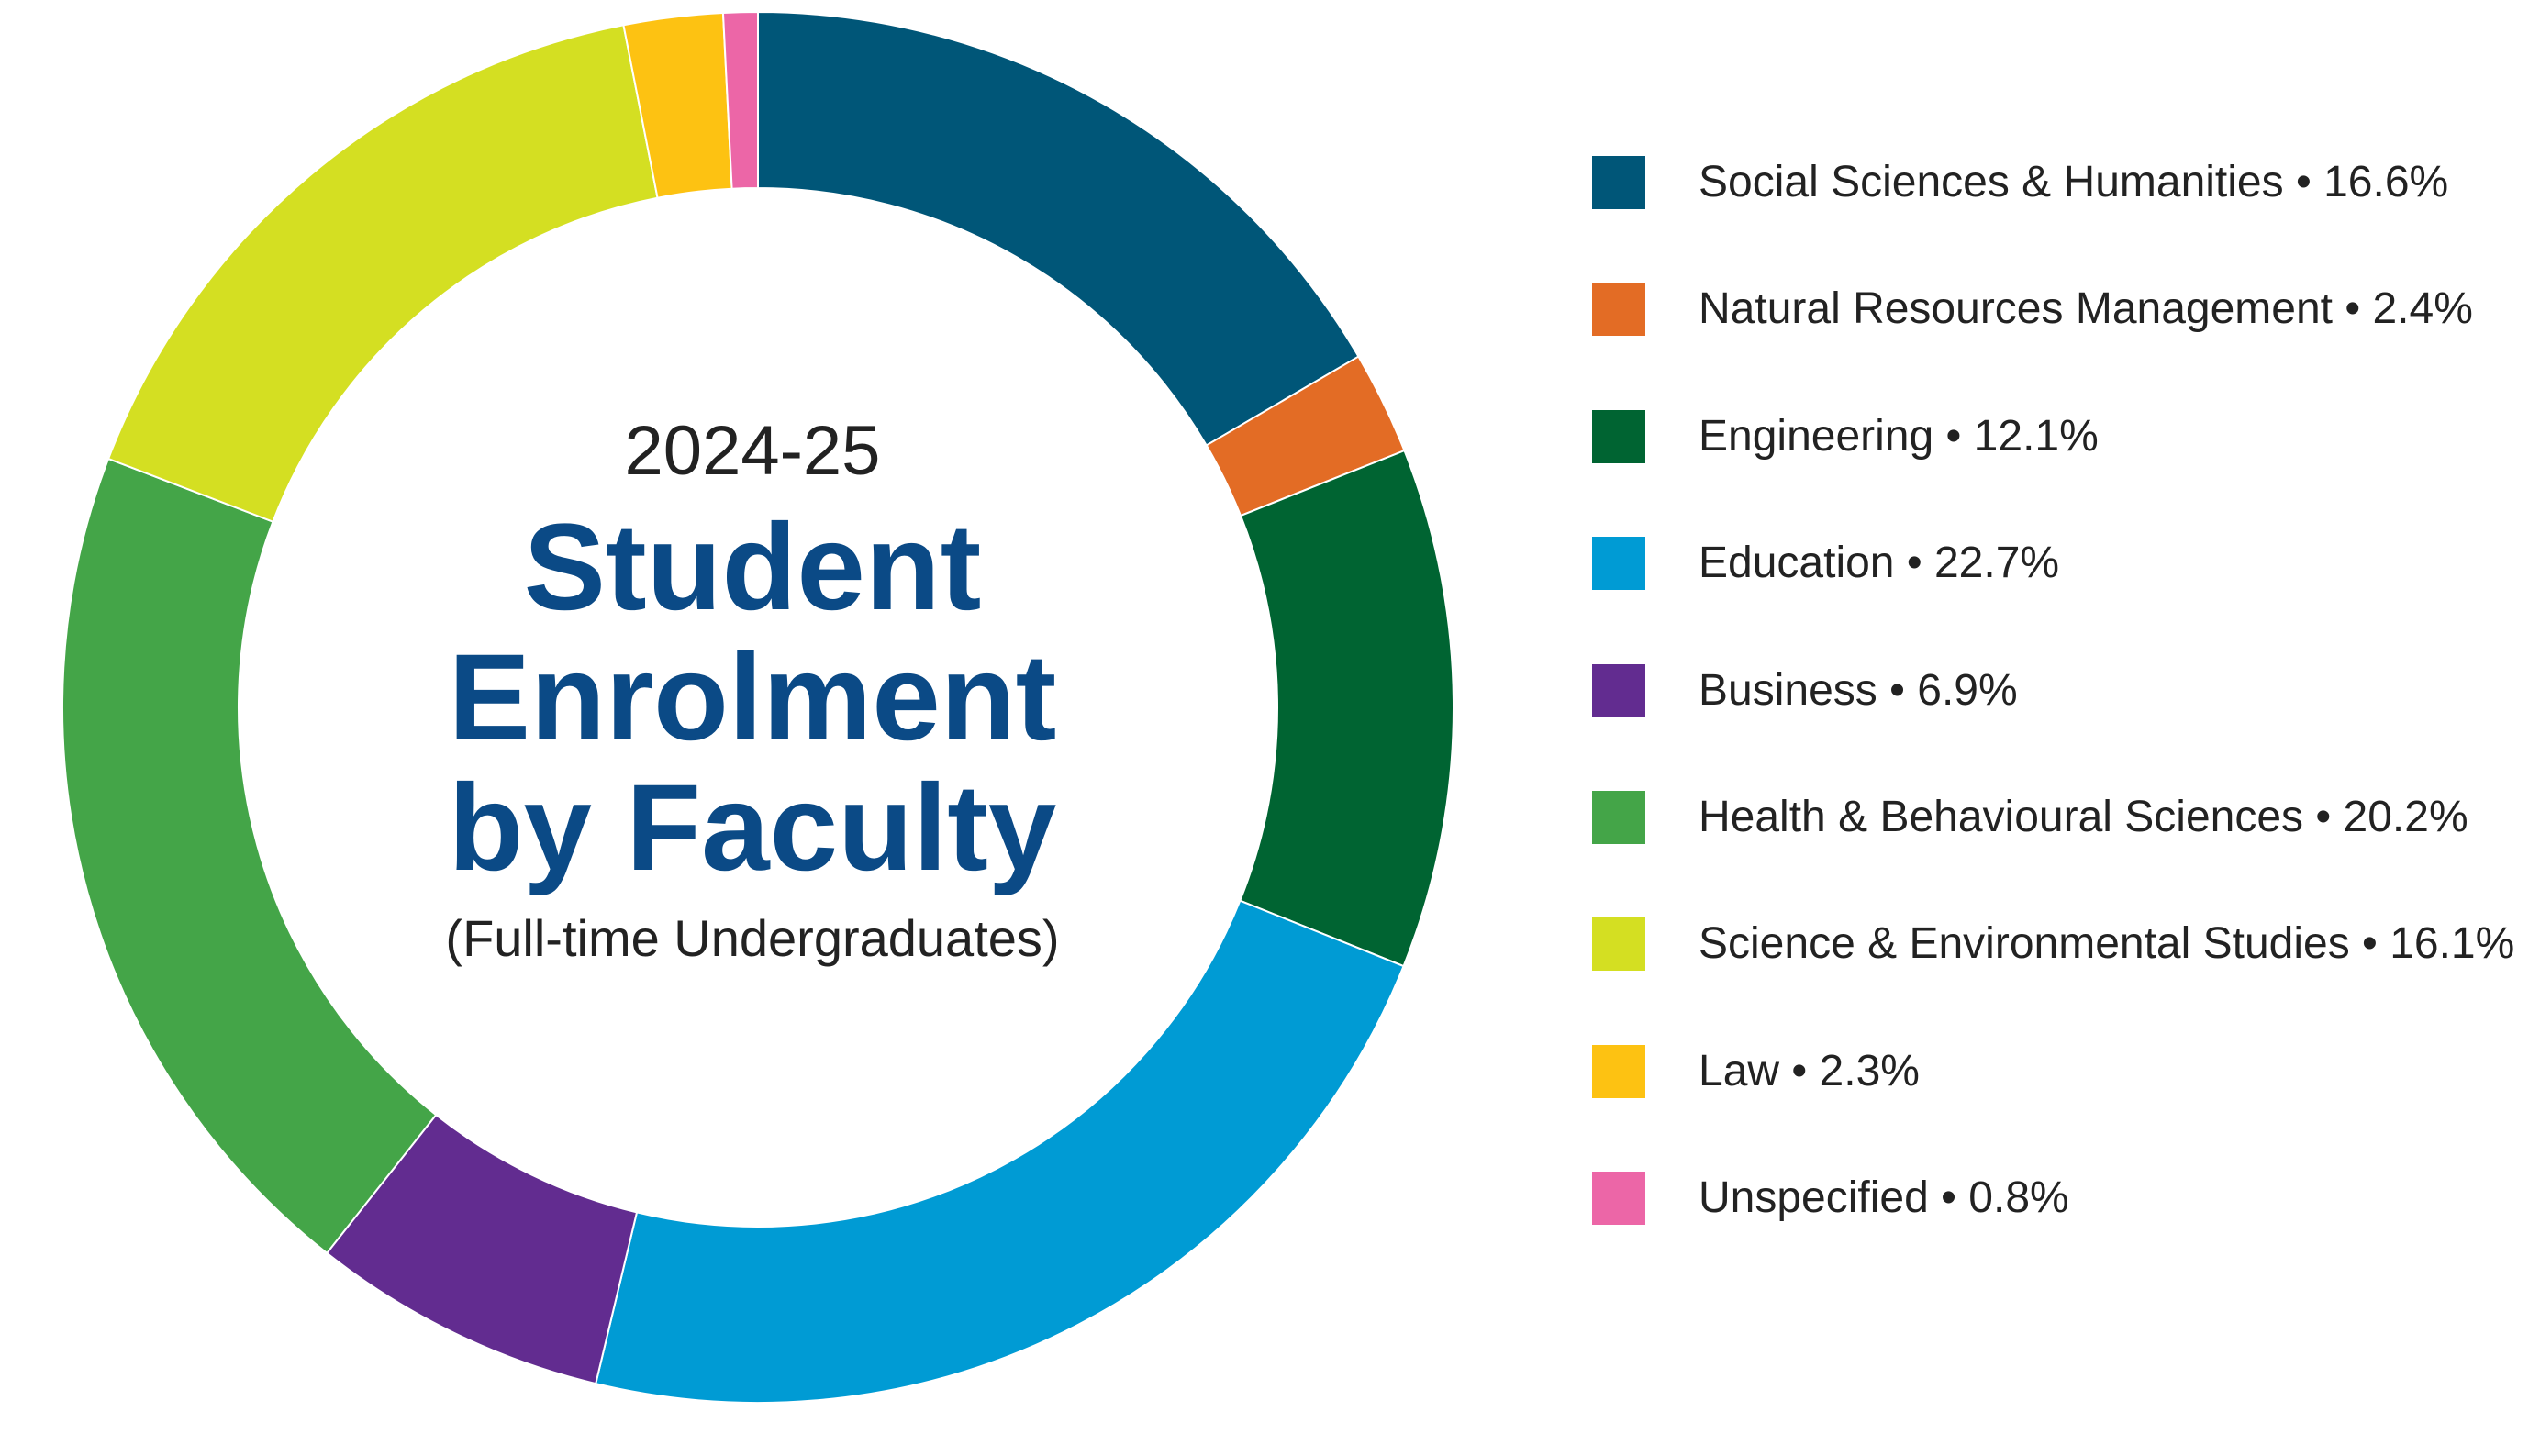  What do you see at coordinates (2053, 1108) in the screenshot?
I see `legend-item: Law • 2.3%` at bounding box center [2053, 1108].